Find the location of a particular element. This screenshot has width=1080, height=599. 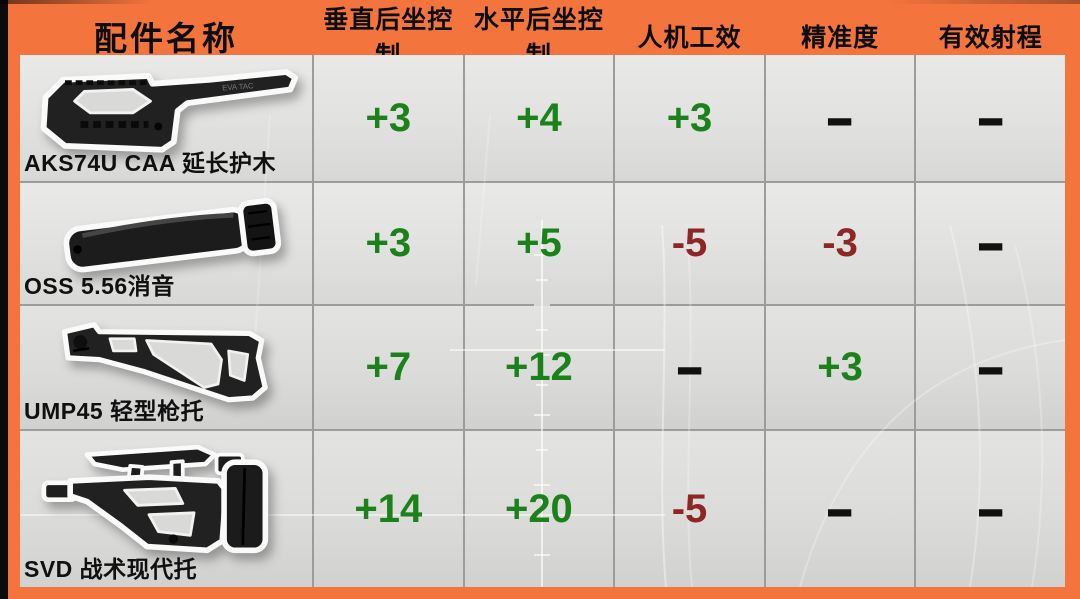

table-header: 配件名称 垂直后坐控制 水平后坐控制 人机工效 精准度 有效射程 is located at coordinates (542, 35).